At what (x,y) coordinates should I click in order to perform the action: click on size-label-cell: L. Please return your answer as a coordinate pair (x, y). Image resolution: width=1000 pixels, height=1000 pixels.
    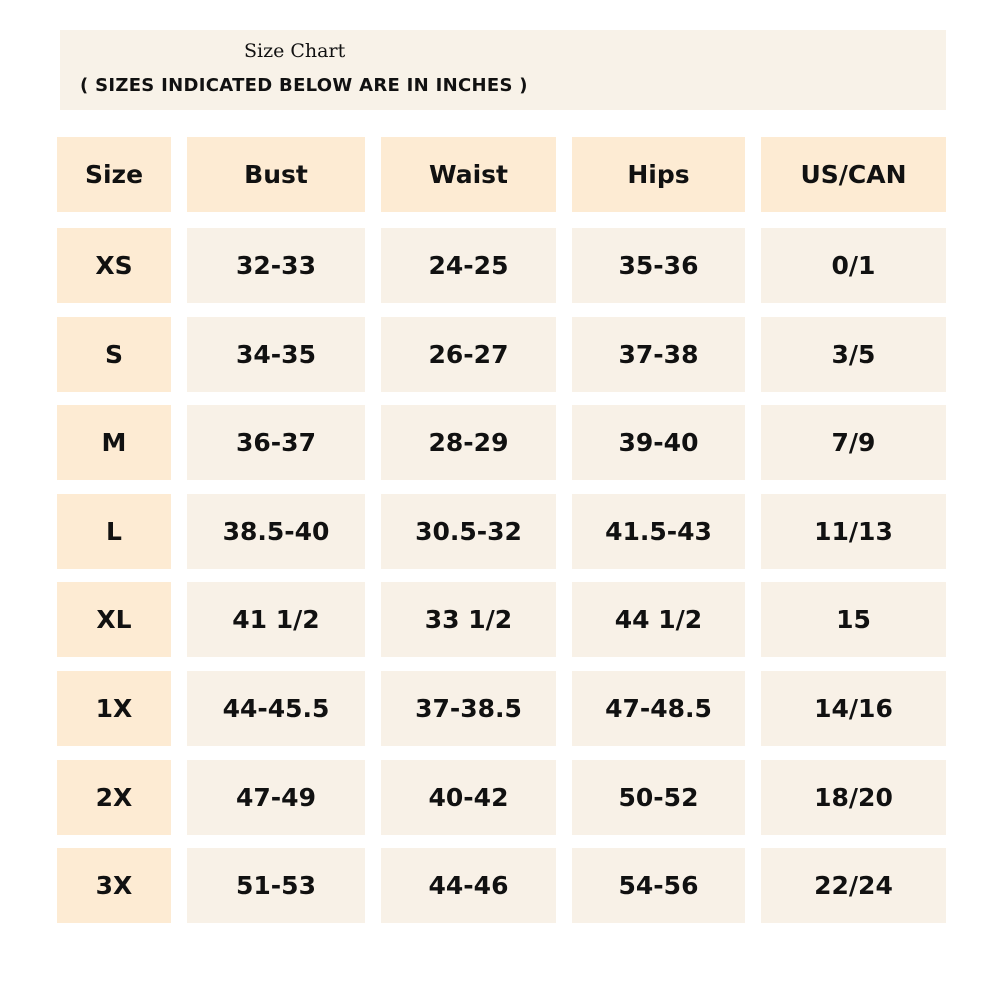
    Looking at the image, I should click on (114, 531).